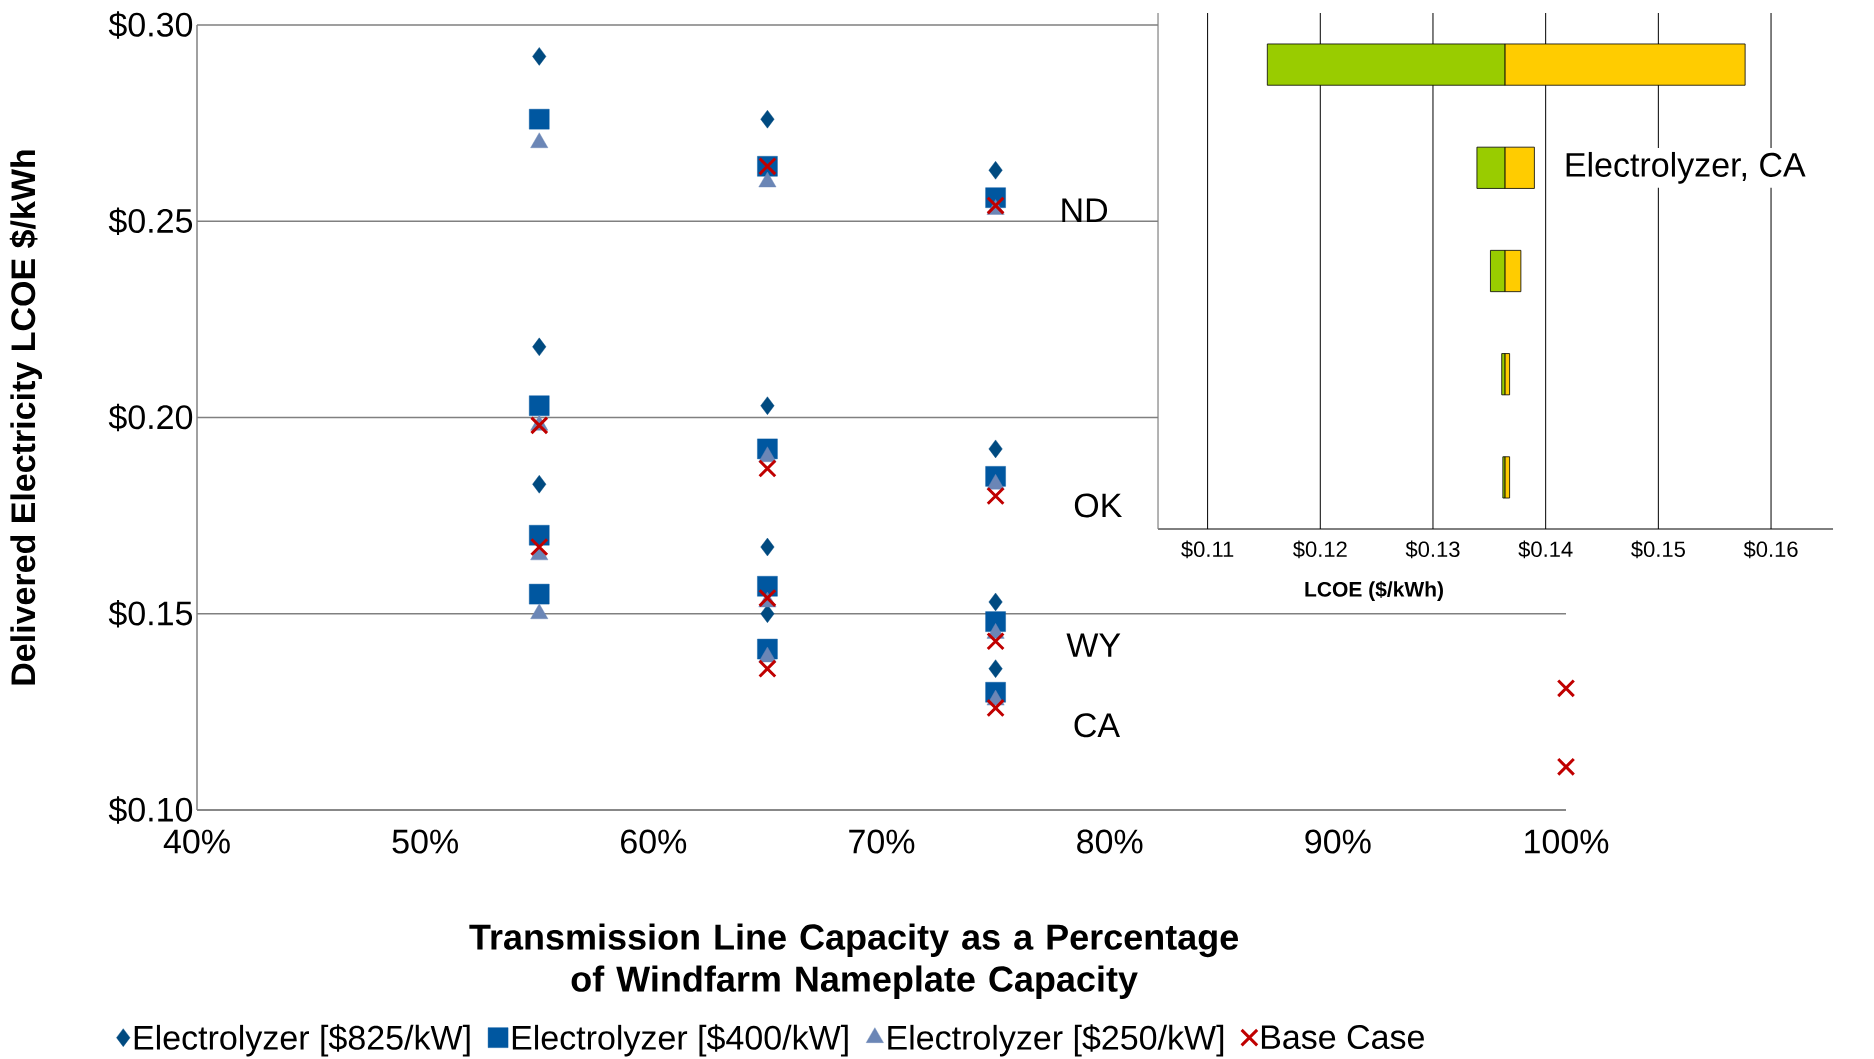  I want to click on y-tick-label: $0.10, so click(150, 810).